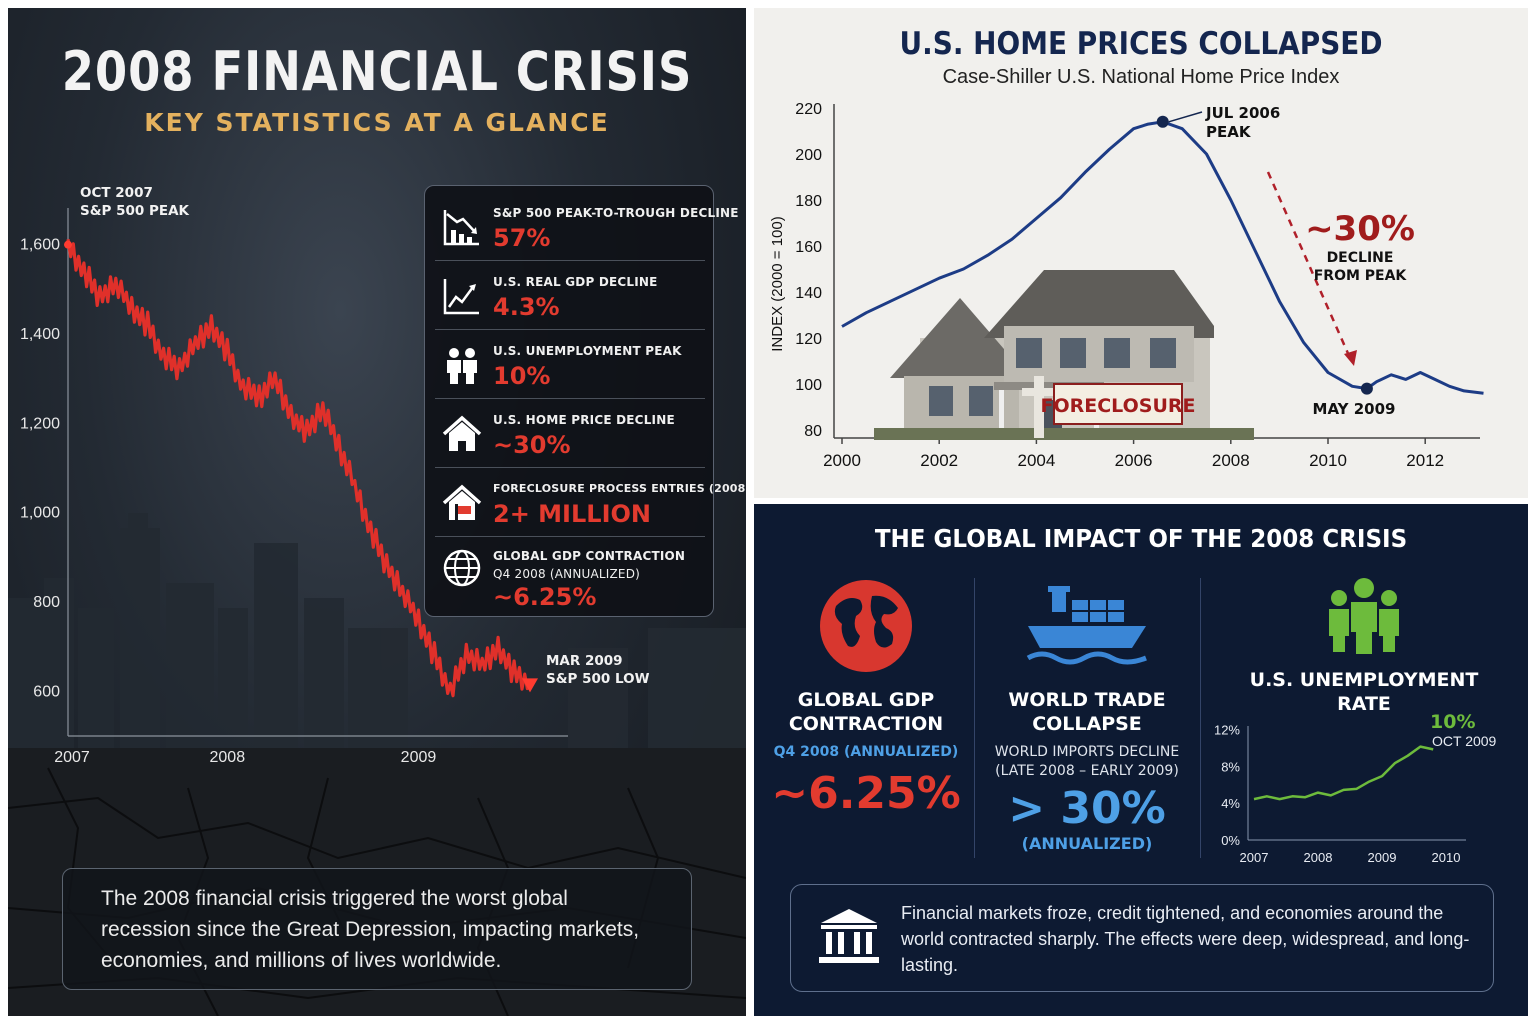 The width and height of the screenshot is (1536, 1024). What do you see at coordinates (46, 691) in the screenshot?
I see `sp500-y-tick: 600` at bounding box center [46, 691].